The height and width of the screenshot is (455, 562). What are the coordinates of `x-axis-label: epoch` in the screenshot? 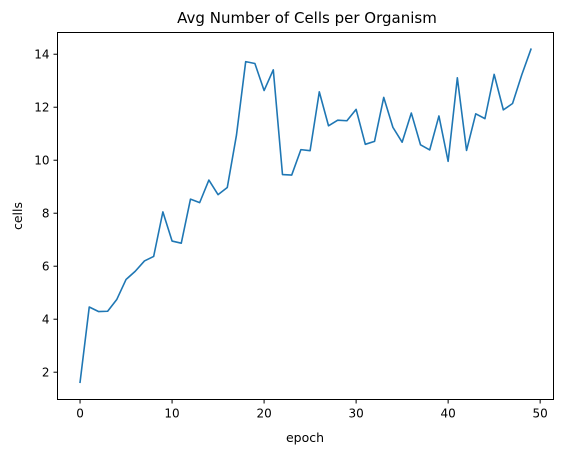 It's located at (305, 437).